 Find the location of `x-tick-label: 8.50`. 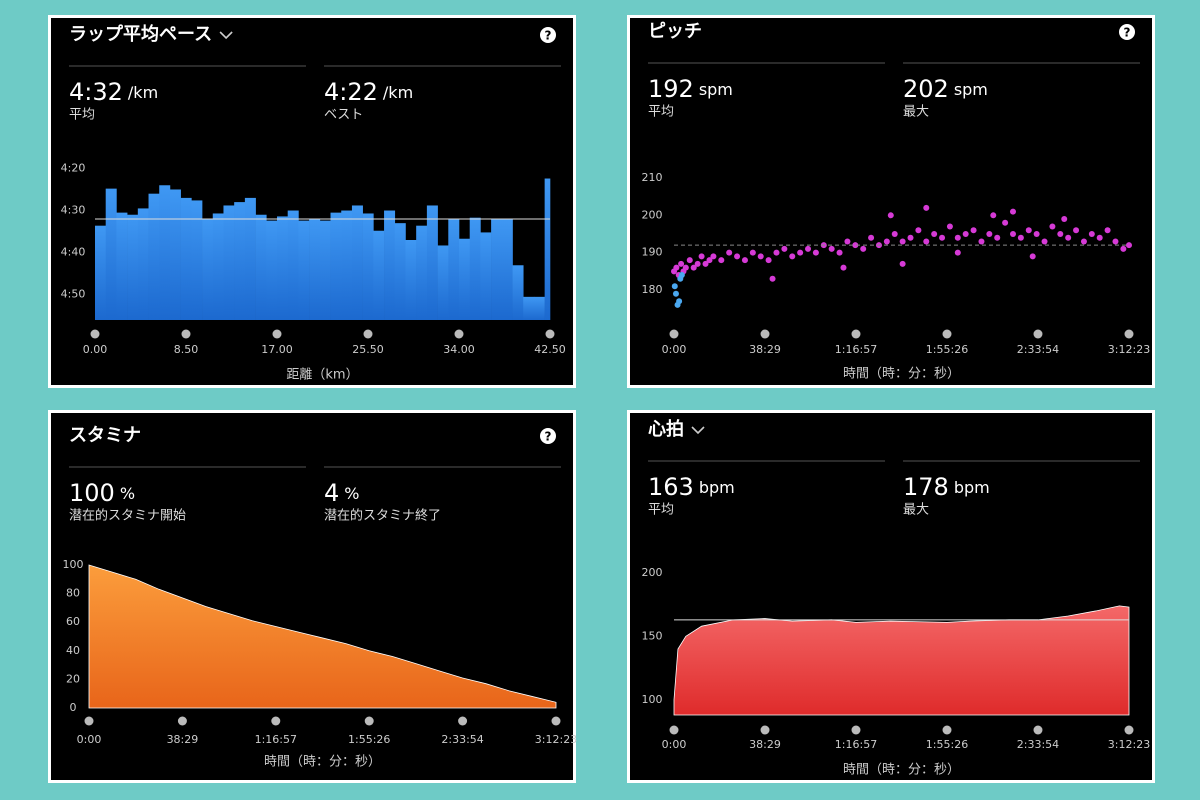

x-tick-label: 8.50 is located at coordinates (186, 349).